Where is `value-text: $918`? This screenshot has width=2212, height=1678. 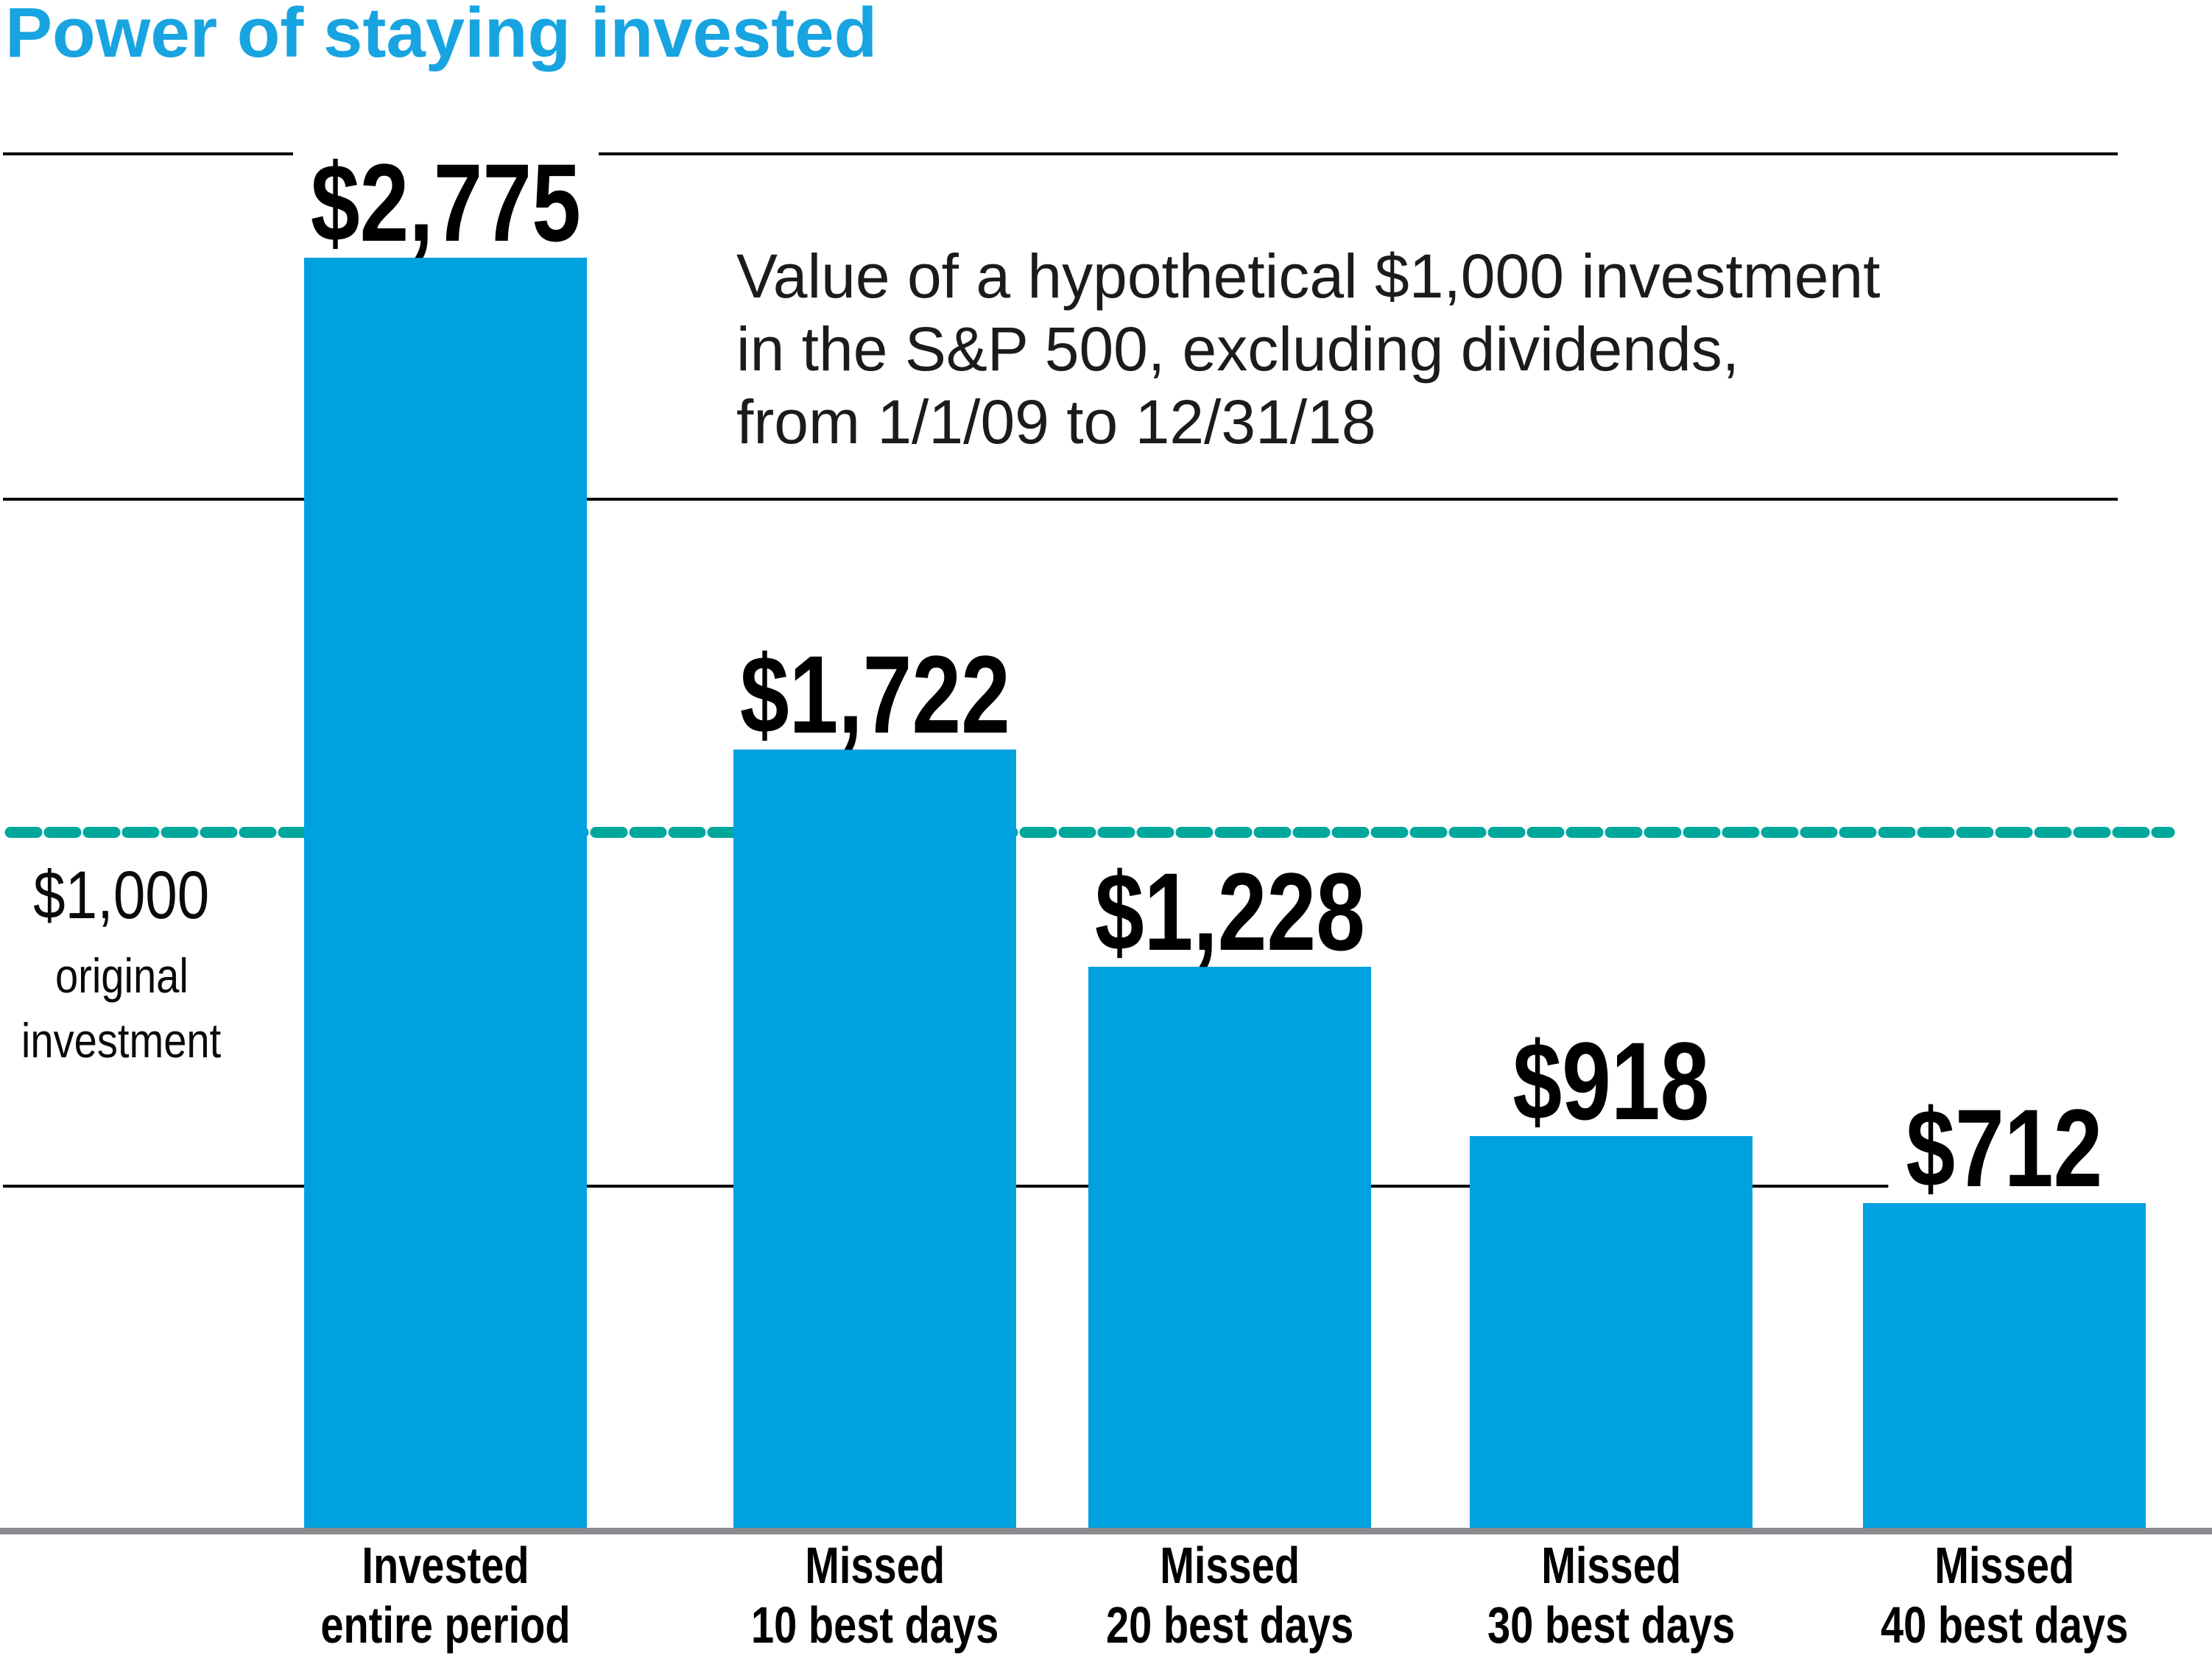
value-text: $918 is located at coordinates (1611, 1081).